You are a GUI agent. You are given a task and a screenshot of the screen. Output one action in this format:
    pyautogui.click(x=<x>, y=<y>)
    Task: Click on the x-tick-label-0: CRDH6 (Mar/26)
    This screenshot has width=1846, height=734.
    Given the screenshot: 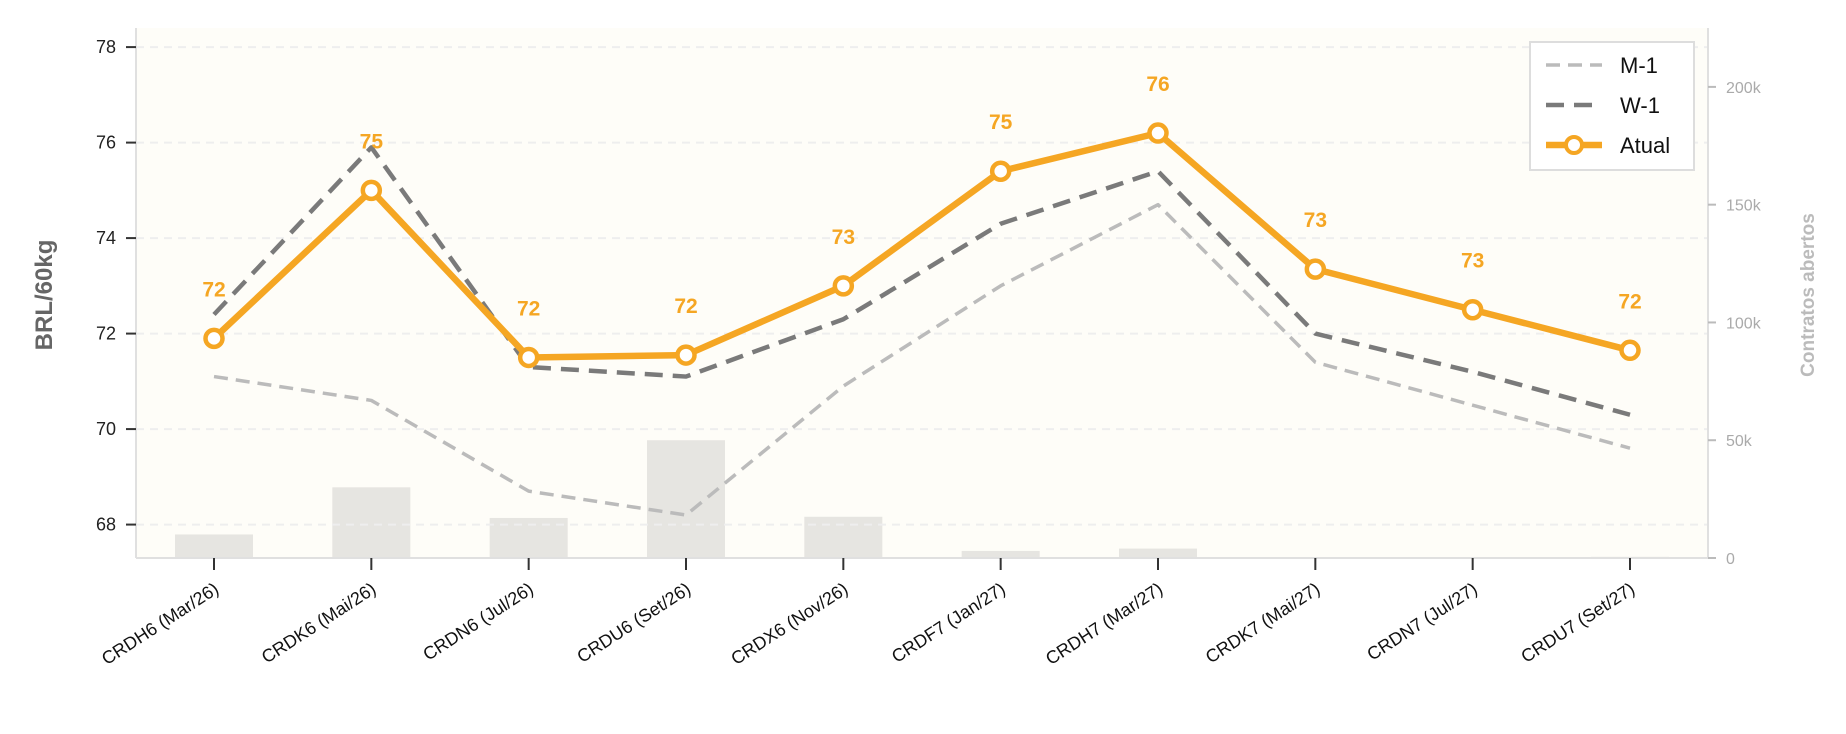 What is the action you would take?
    pyautogui.click(x=160, y=624)
    